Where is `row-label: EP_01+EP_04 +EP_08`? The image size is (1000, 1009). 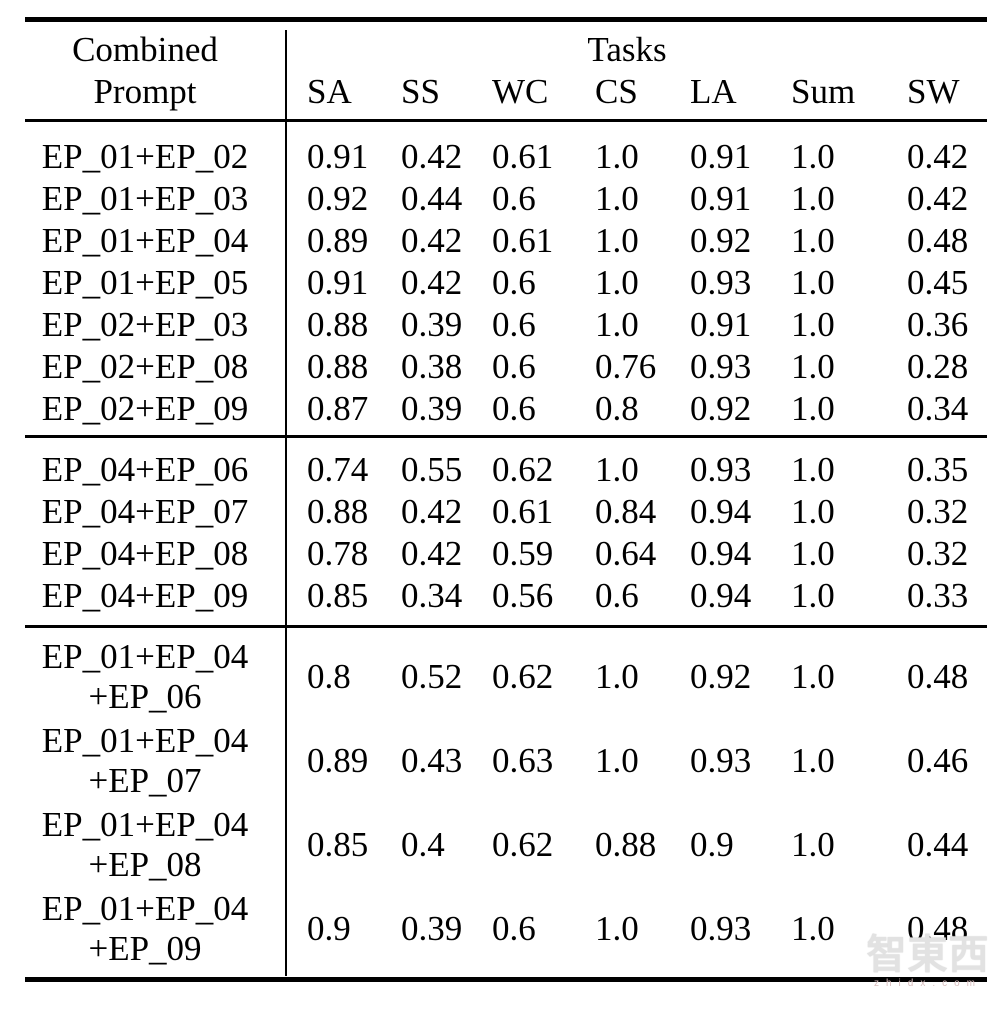 row-label: EP_01+EP_04 +EP_08 is located at coordinates (145, 845).